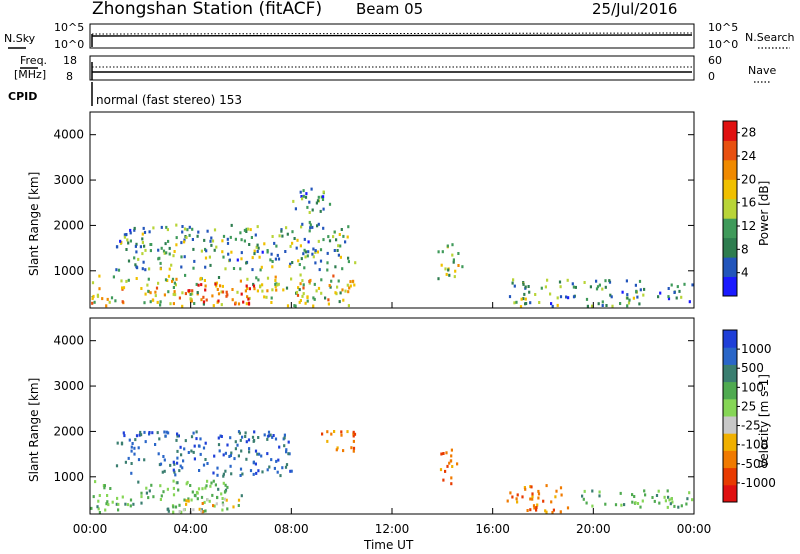  What do you see at coordinates (749, 416) in the screenshot?
I see `velocity-colorbar: 1000 500 100 25 -25 -100 -500 -1000` at bounding box center [749, 416].